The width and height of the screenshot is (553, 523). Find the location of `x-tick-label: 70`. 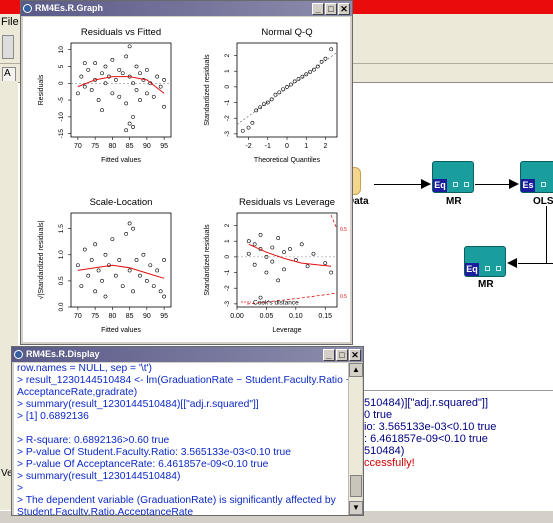

x-tick-label: 70 is located at coordinates (78, 316).